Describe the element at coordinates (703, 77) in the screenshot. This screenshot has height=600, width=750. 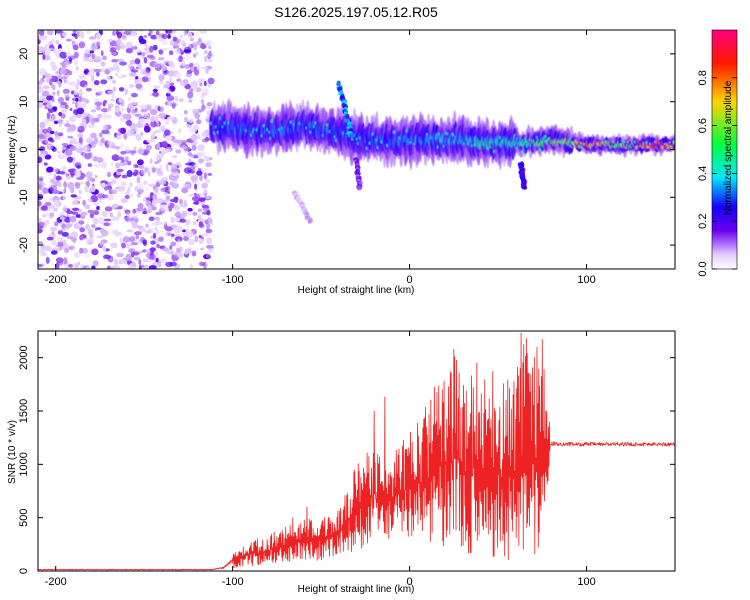
I see `colorbar-tick-label: 0.8` at that location.